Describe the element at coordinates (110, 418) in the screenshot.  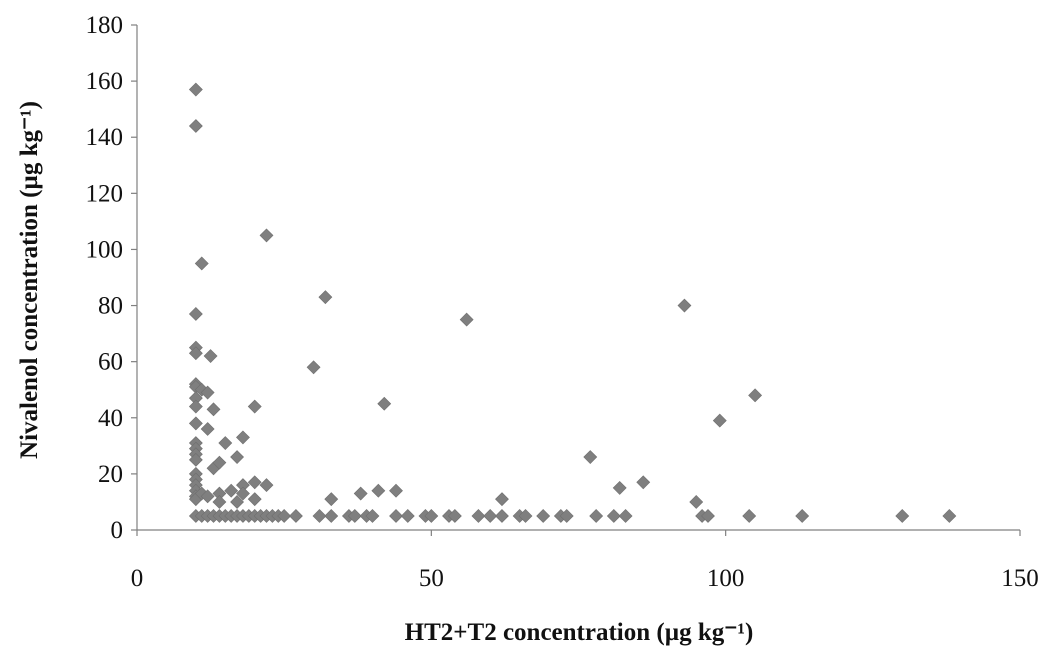
I see `y-tick-label: 40` at that location.